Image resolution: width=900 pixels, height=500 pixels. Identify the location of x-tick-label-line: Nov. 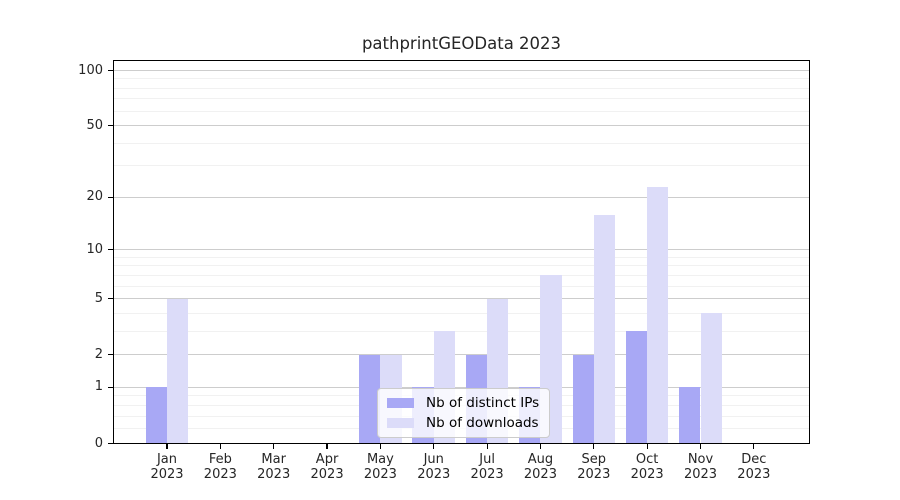
(700, 459).